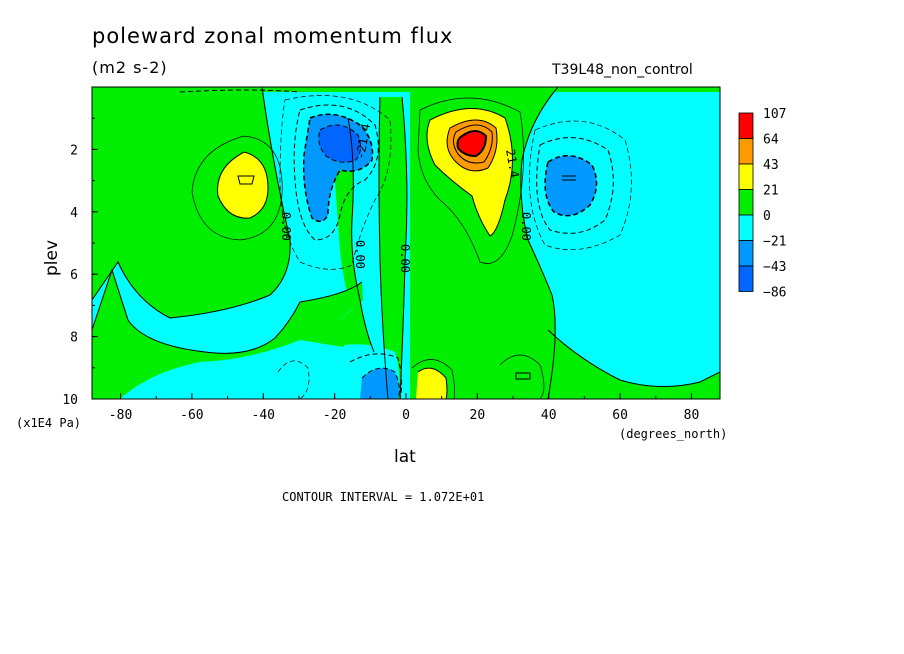 The width and height of the screenshot is (904, 654). I want to click on fill-green-top-strip, so click(406, 89).